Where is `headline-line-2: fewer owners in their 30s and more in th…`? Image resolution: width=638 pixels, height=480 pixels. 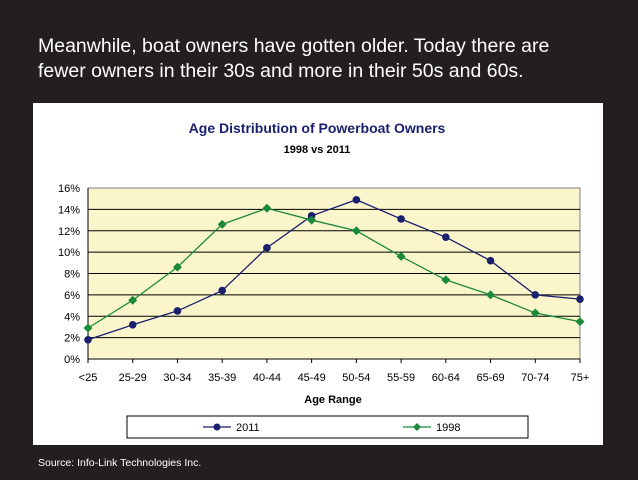 headline-line-2: fewer owners in their 30s and more in th… is located at coordinates (281, 71).